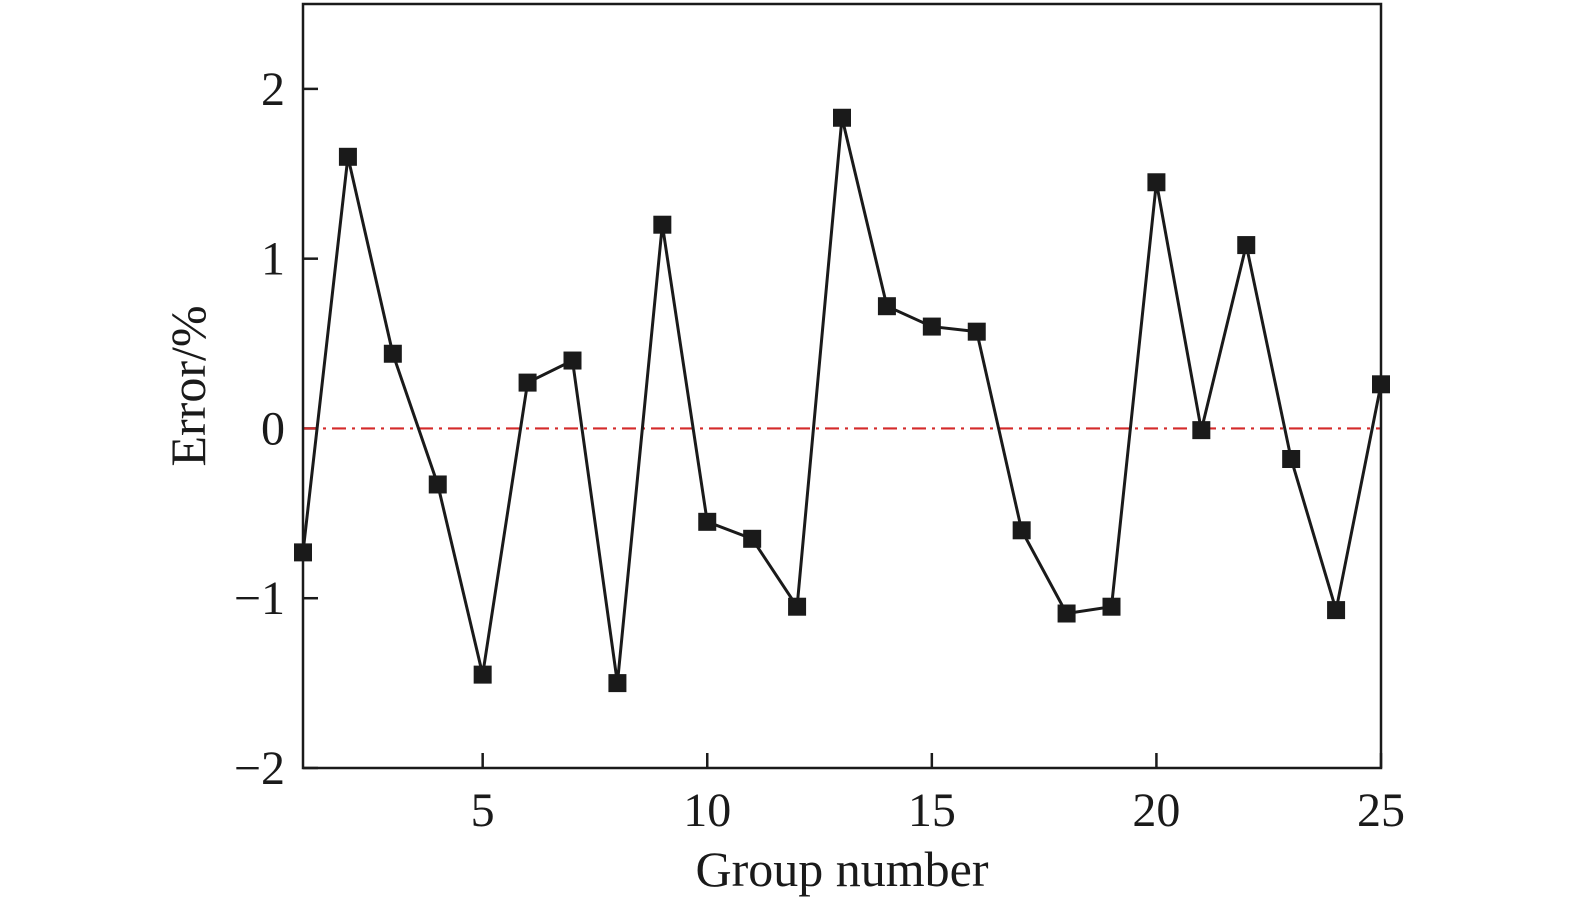  I want to click on y-axis-title: Error/%, so click(188, 385).